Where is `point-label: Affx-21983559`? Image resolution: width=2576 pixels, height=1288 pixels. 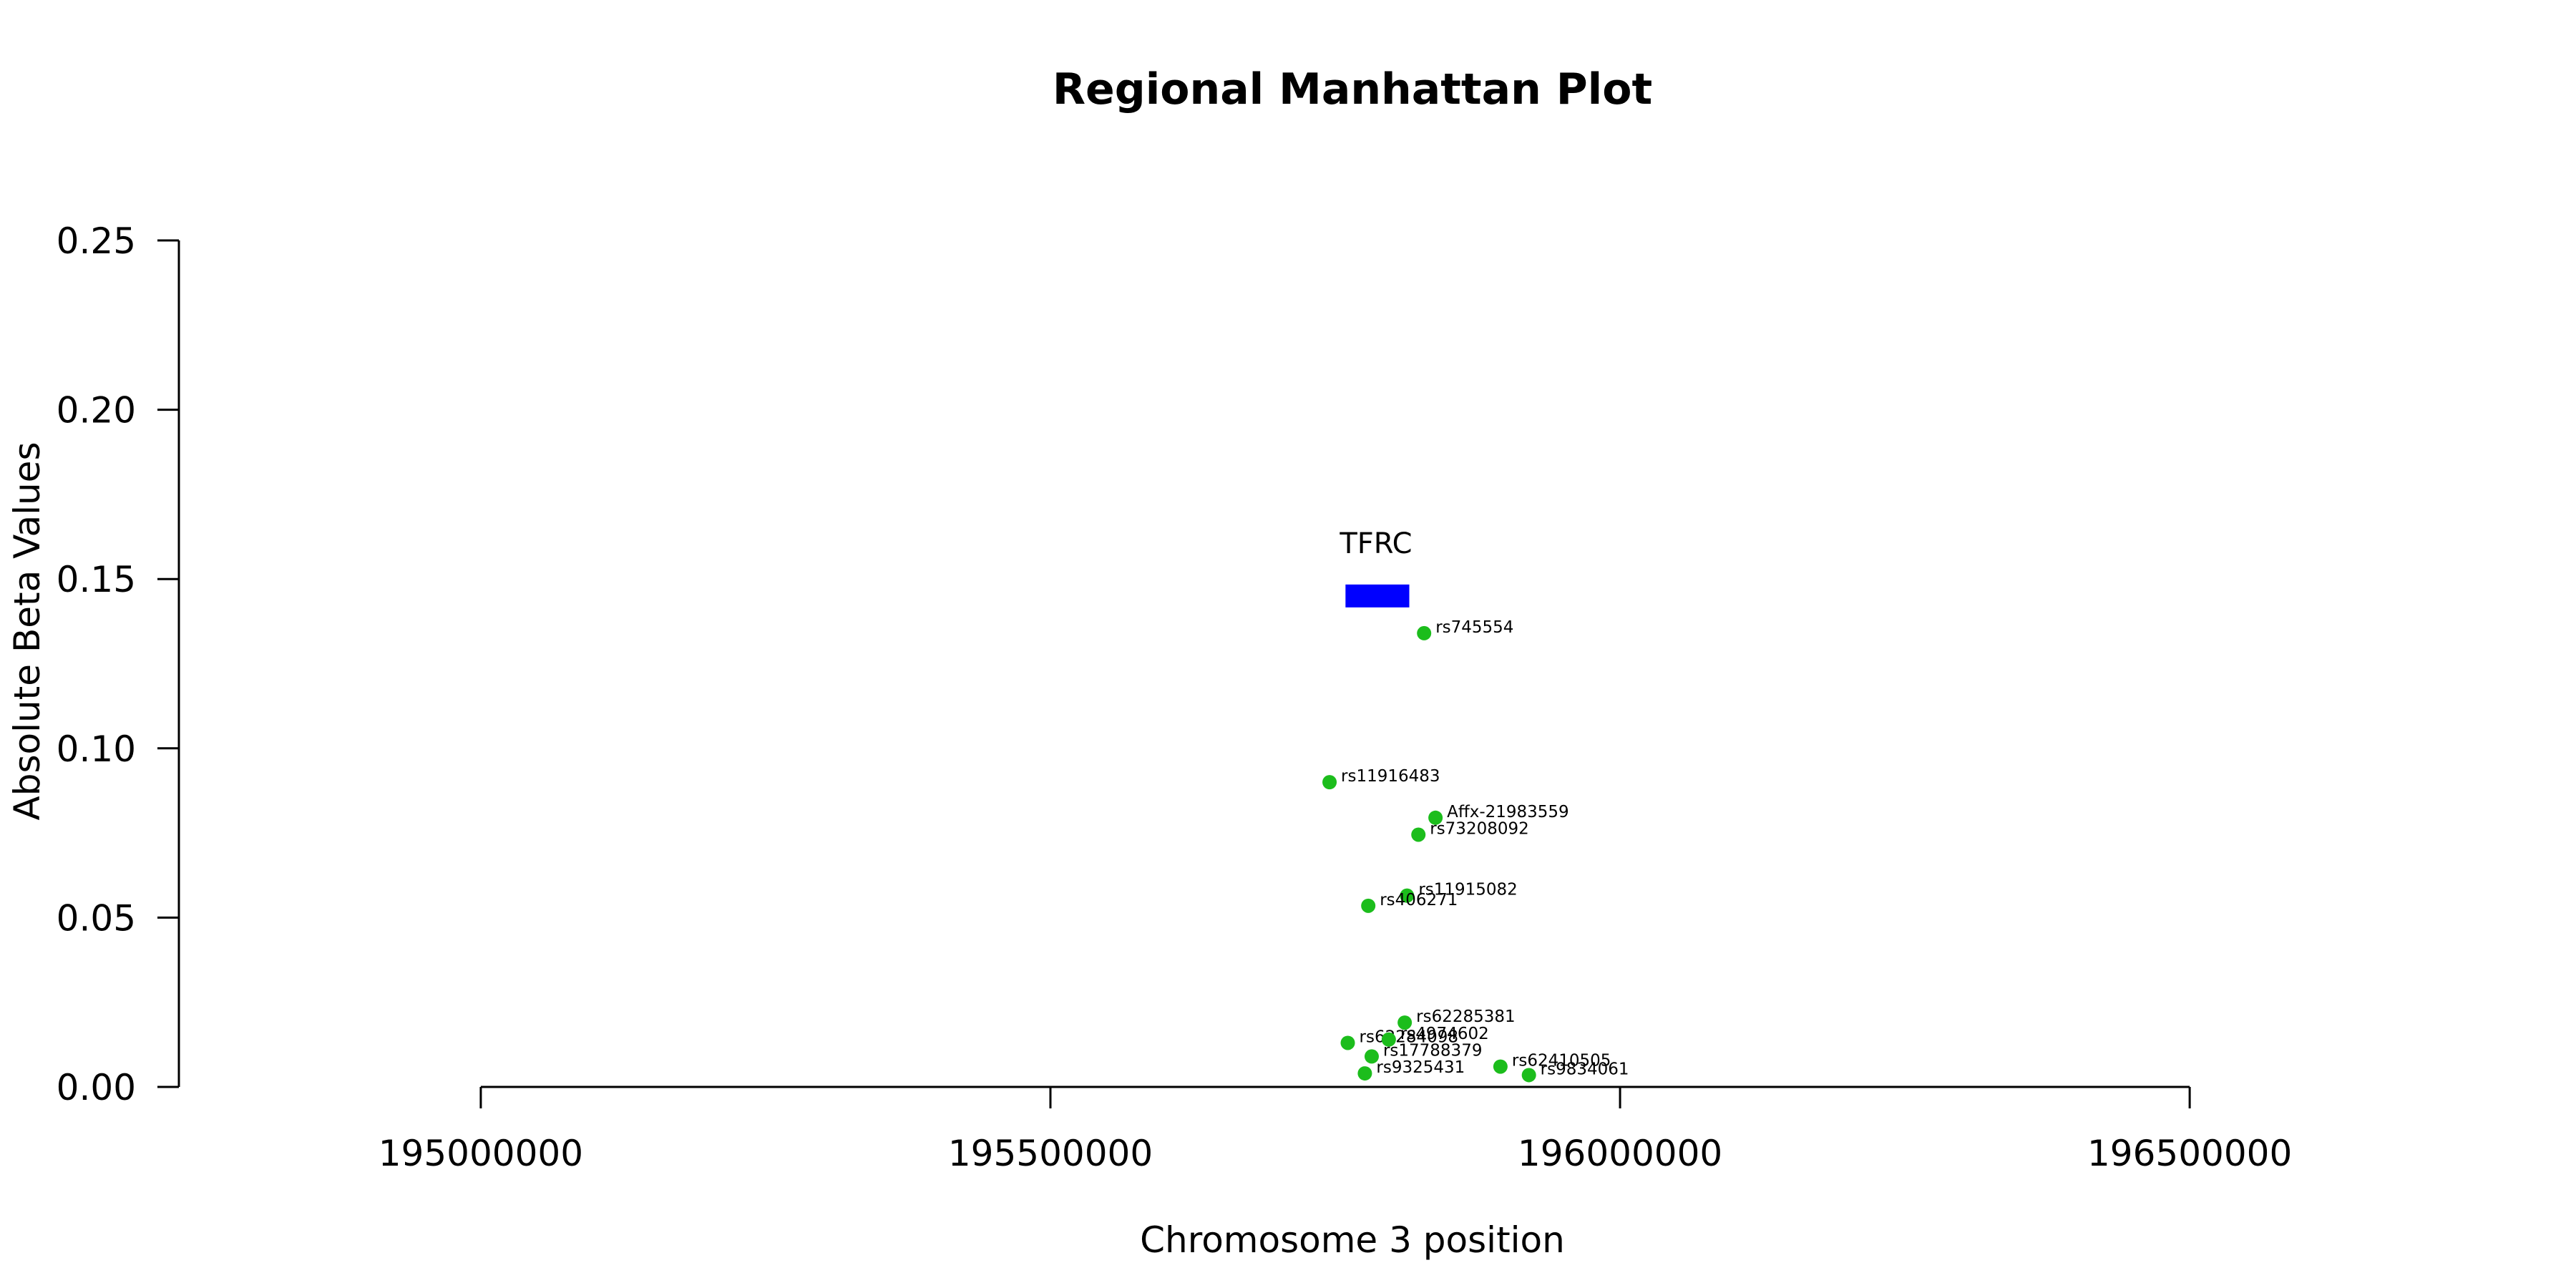
point-label: Affx-21983559 is located at coordinates (1508, 812).